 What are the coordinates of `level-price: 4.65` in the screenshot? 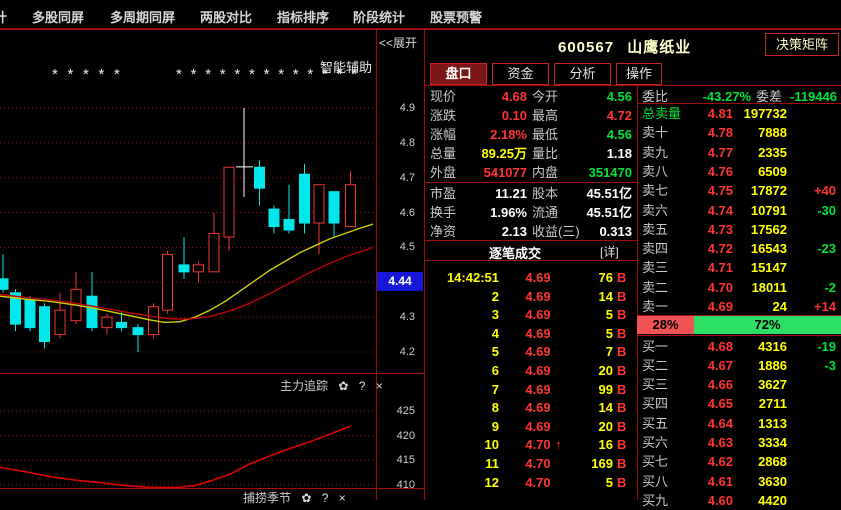 It's located at (720, 404).